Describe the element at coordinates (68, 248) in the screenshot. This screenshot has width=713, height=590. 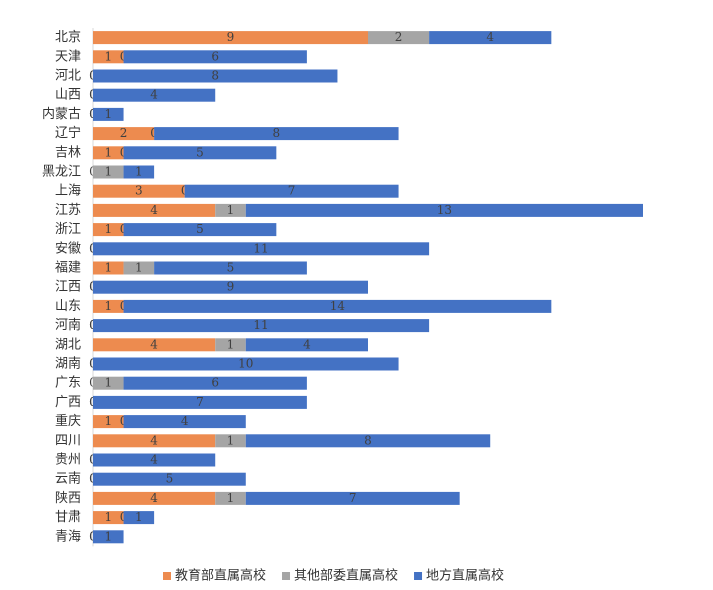
I see `category-label: 安徽` at that location.